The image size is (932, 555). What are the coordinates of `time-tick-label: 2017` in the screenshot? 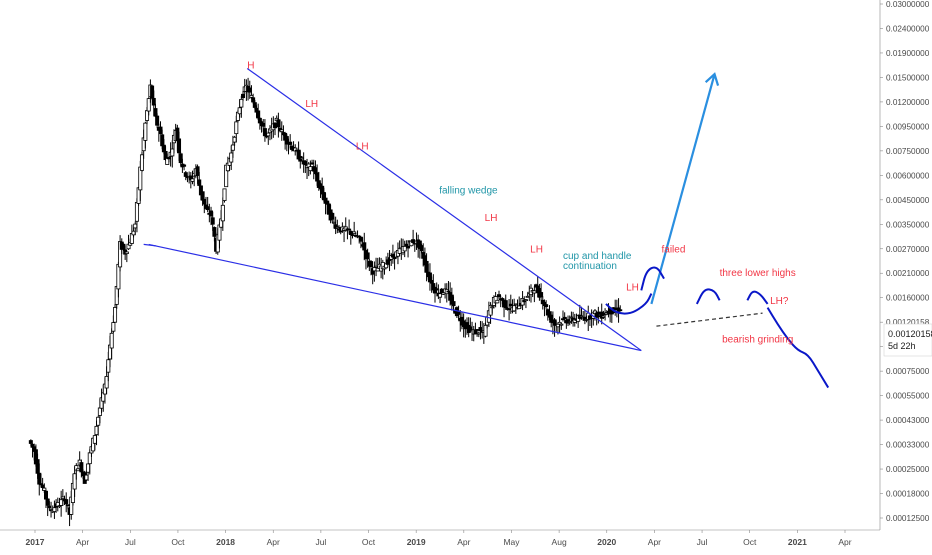 It's located at (35, 542).